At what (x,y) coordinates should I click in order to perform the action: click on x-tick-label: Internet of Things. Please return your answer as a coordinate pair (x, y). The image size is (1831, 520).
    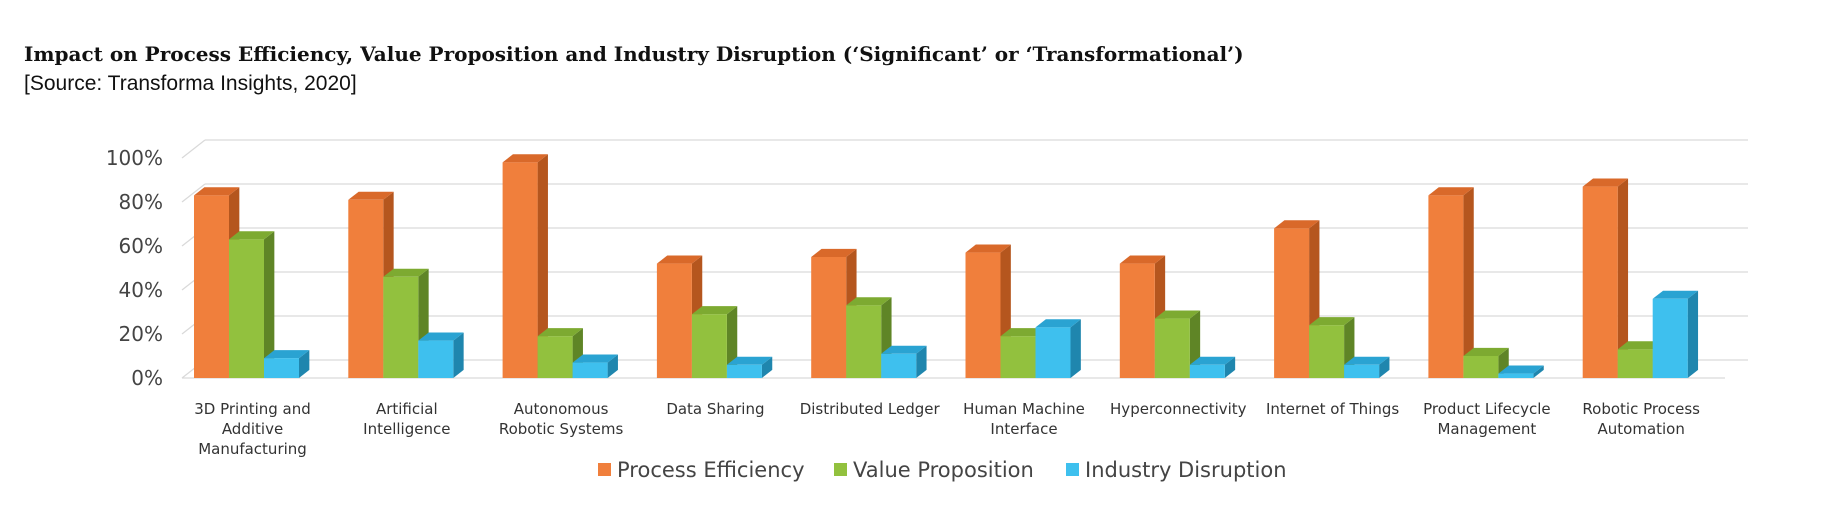
    Looking at the image, I should click on (1332, 409).